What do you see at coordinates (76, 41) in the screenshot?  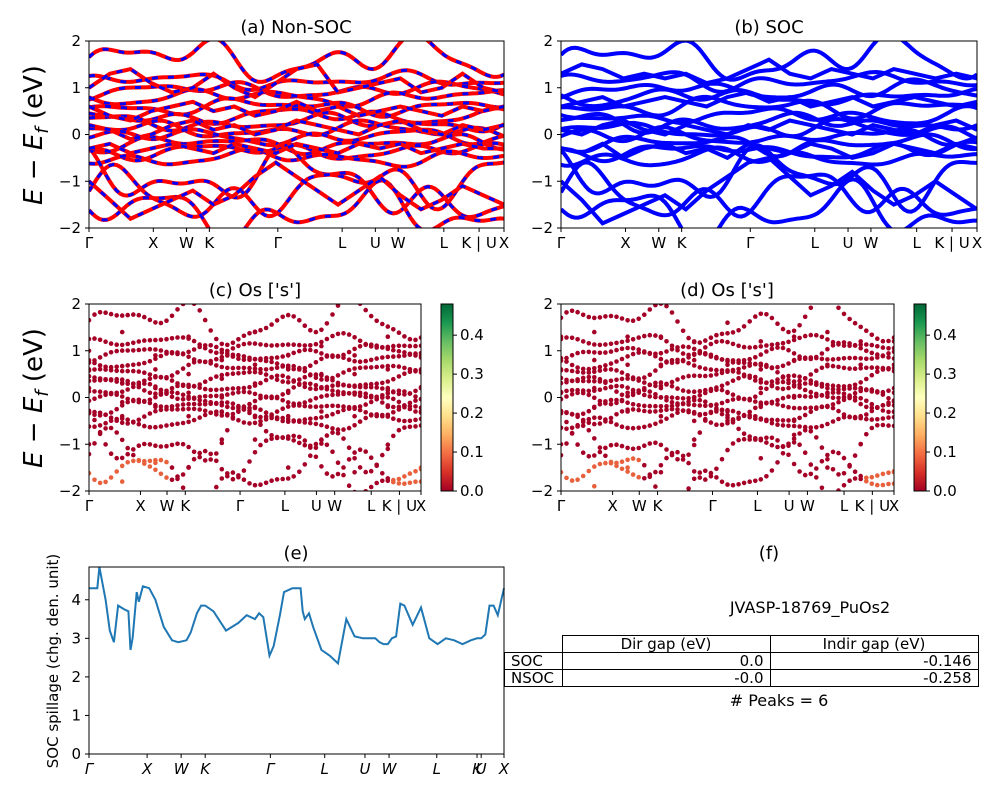 I see `y-tick-label: 2` at bounding box center [76, 41].